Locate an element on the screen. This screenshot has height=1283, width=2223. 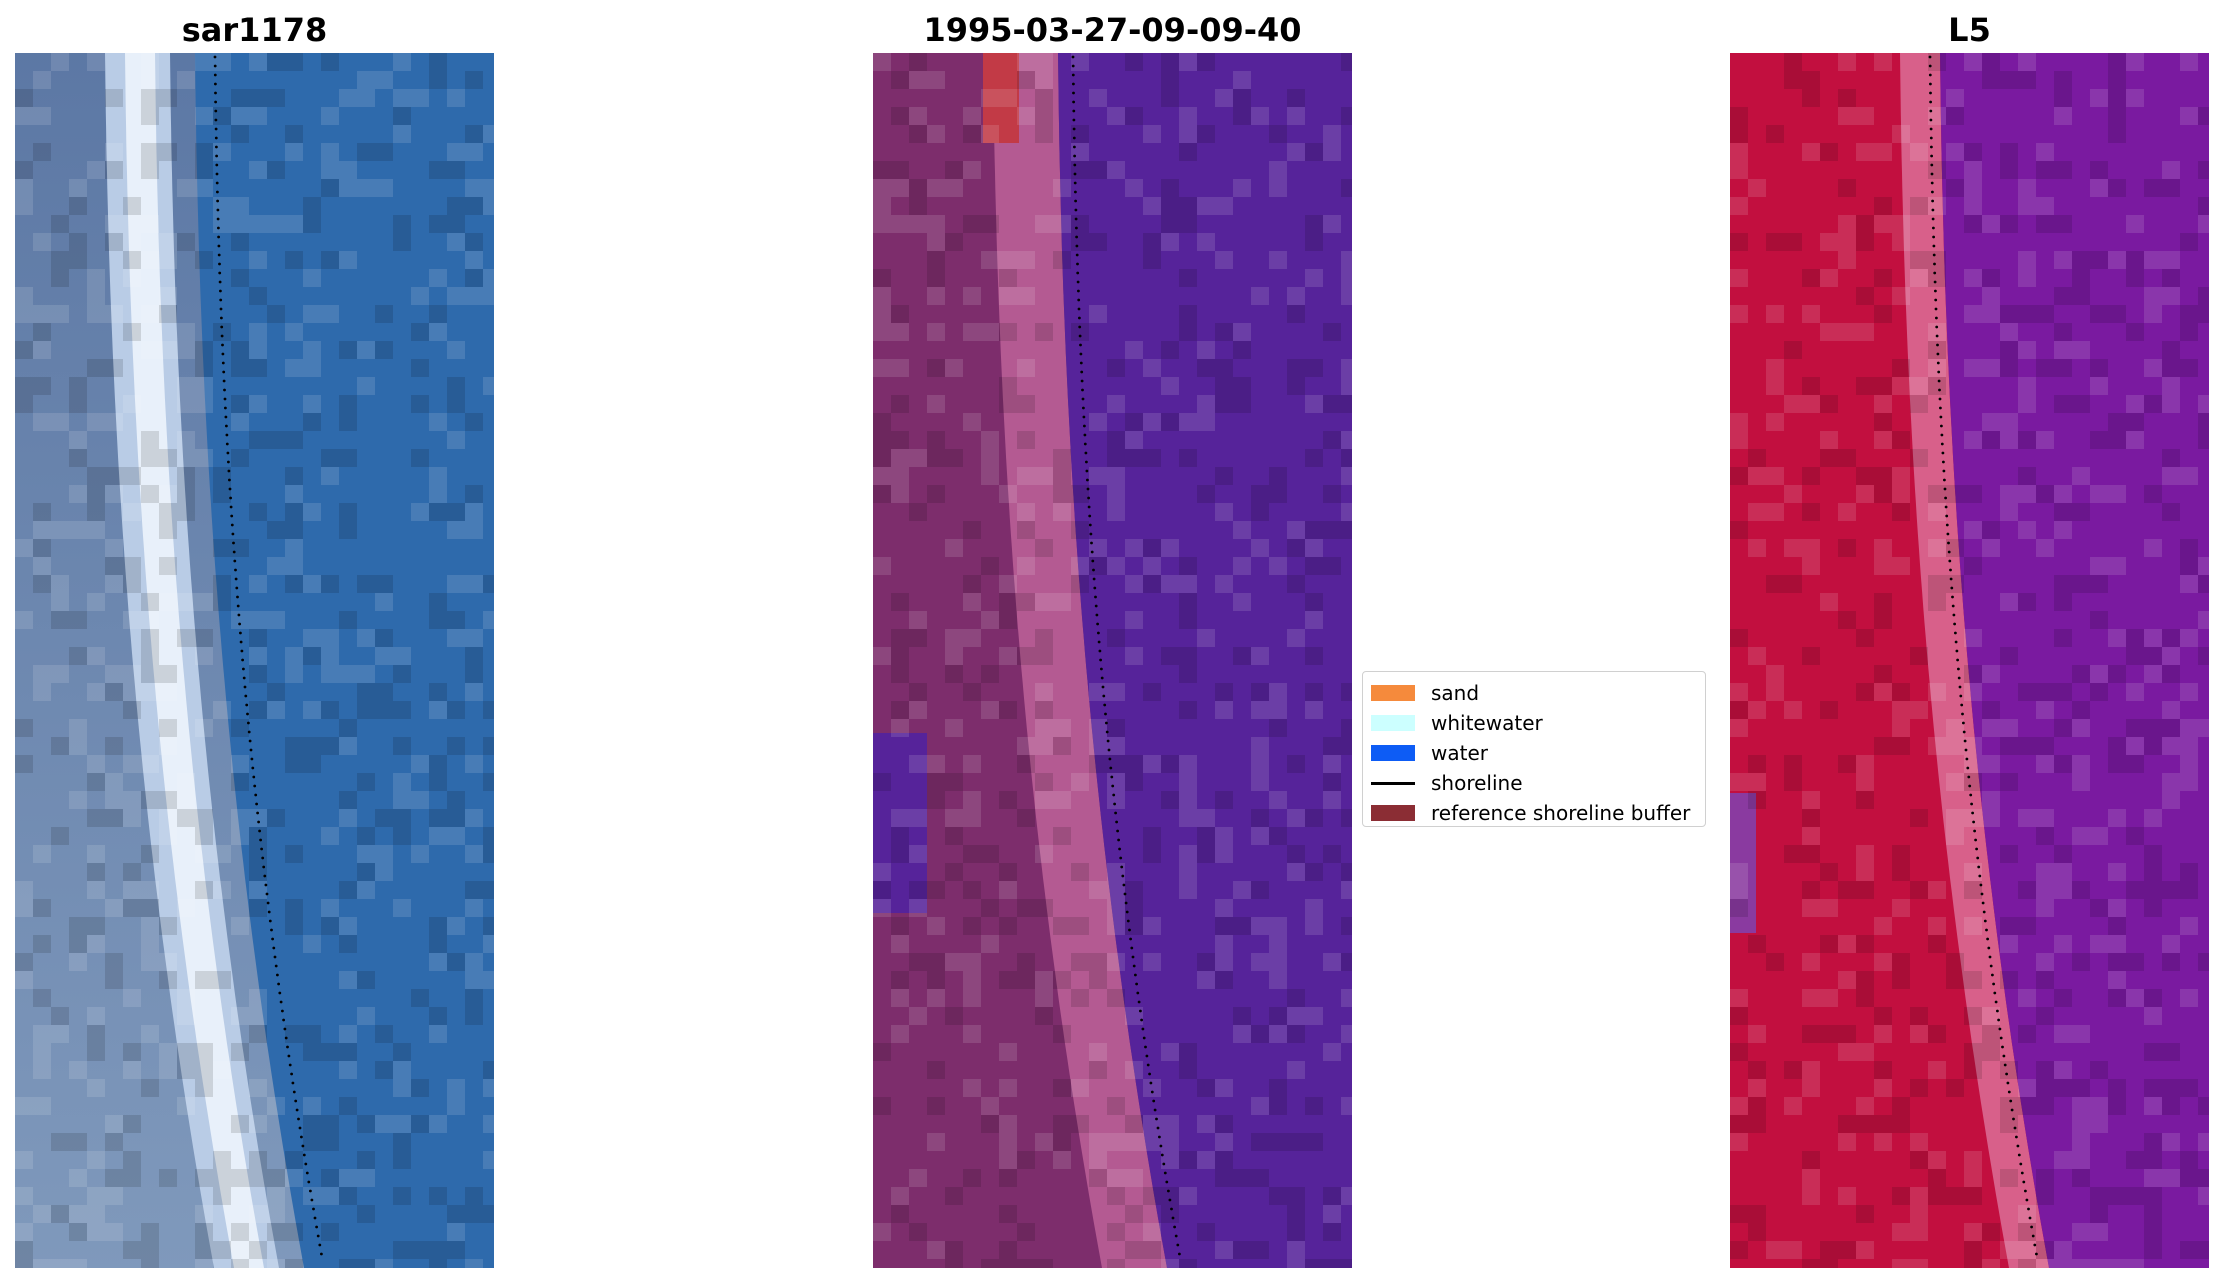
legend-swatch-sand is located at coordinates (1393, 693).